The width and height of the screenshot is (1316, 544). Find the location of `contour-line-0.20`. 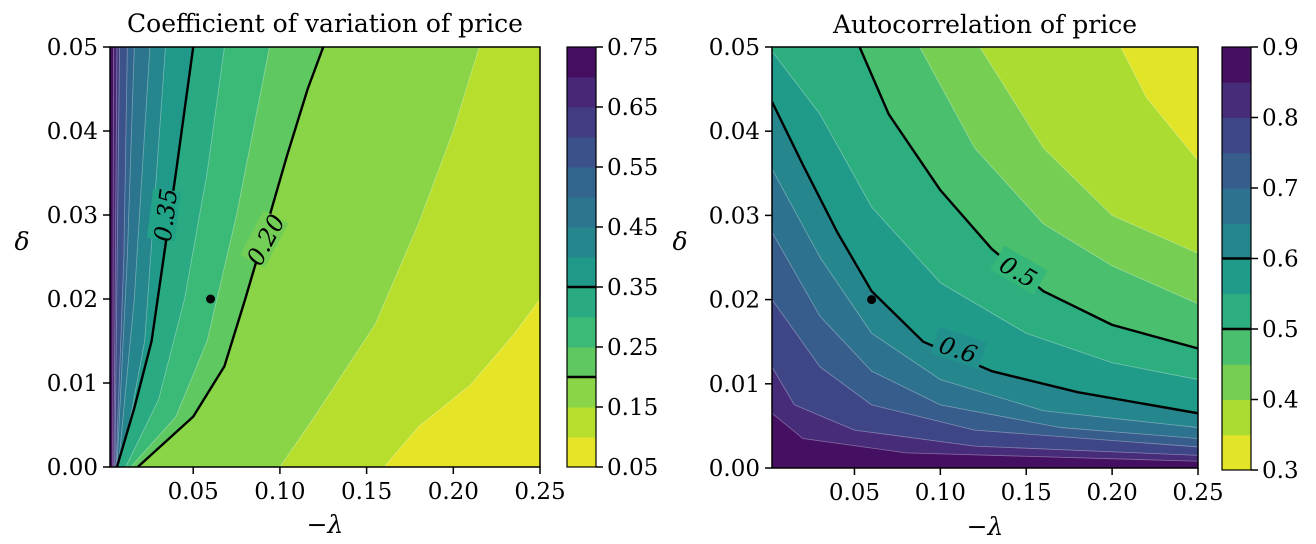

contour-line-0.20 is located at coordinates (230, 257).